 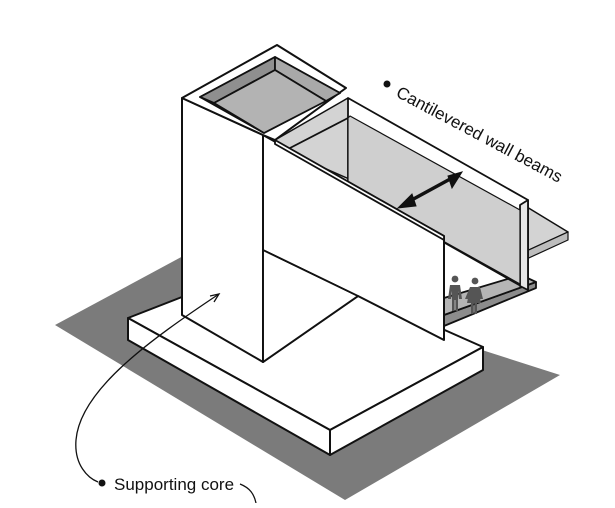 What do you see at coordinates (215, 298) in the screenshot?
I see `leader-arrowhead` at bounding box center [215, 298].